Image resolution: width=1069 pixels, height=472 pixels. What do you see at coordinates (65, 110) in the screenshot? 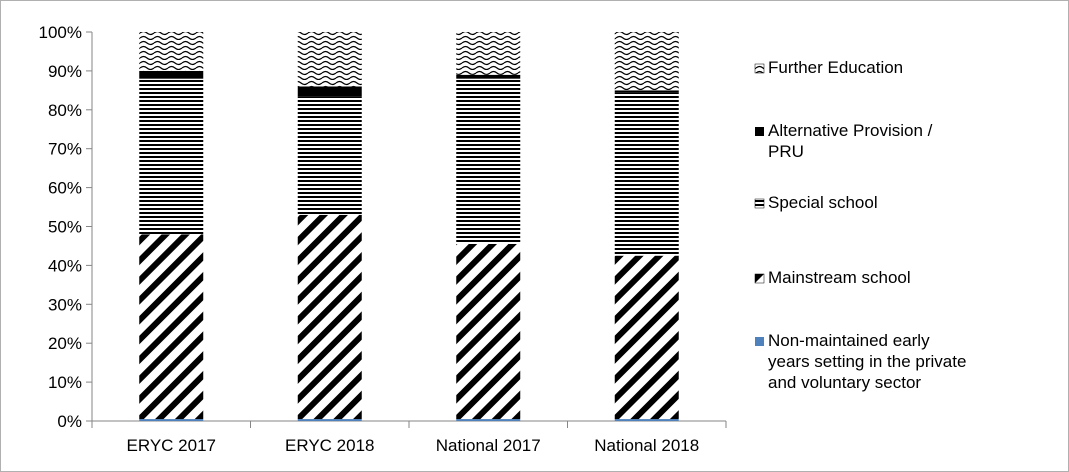
I see `y-tick-label: 80%` at bounding box center [65, 110].